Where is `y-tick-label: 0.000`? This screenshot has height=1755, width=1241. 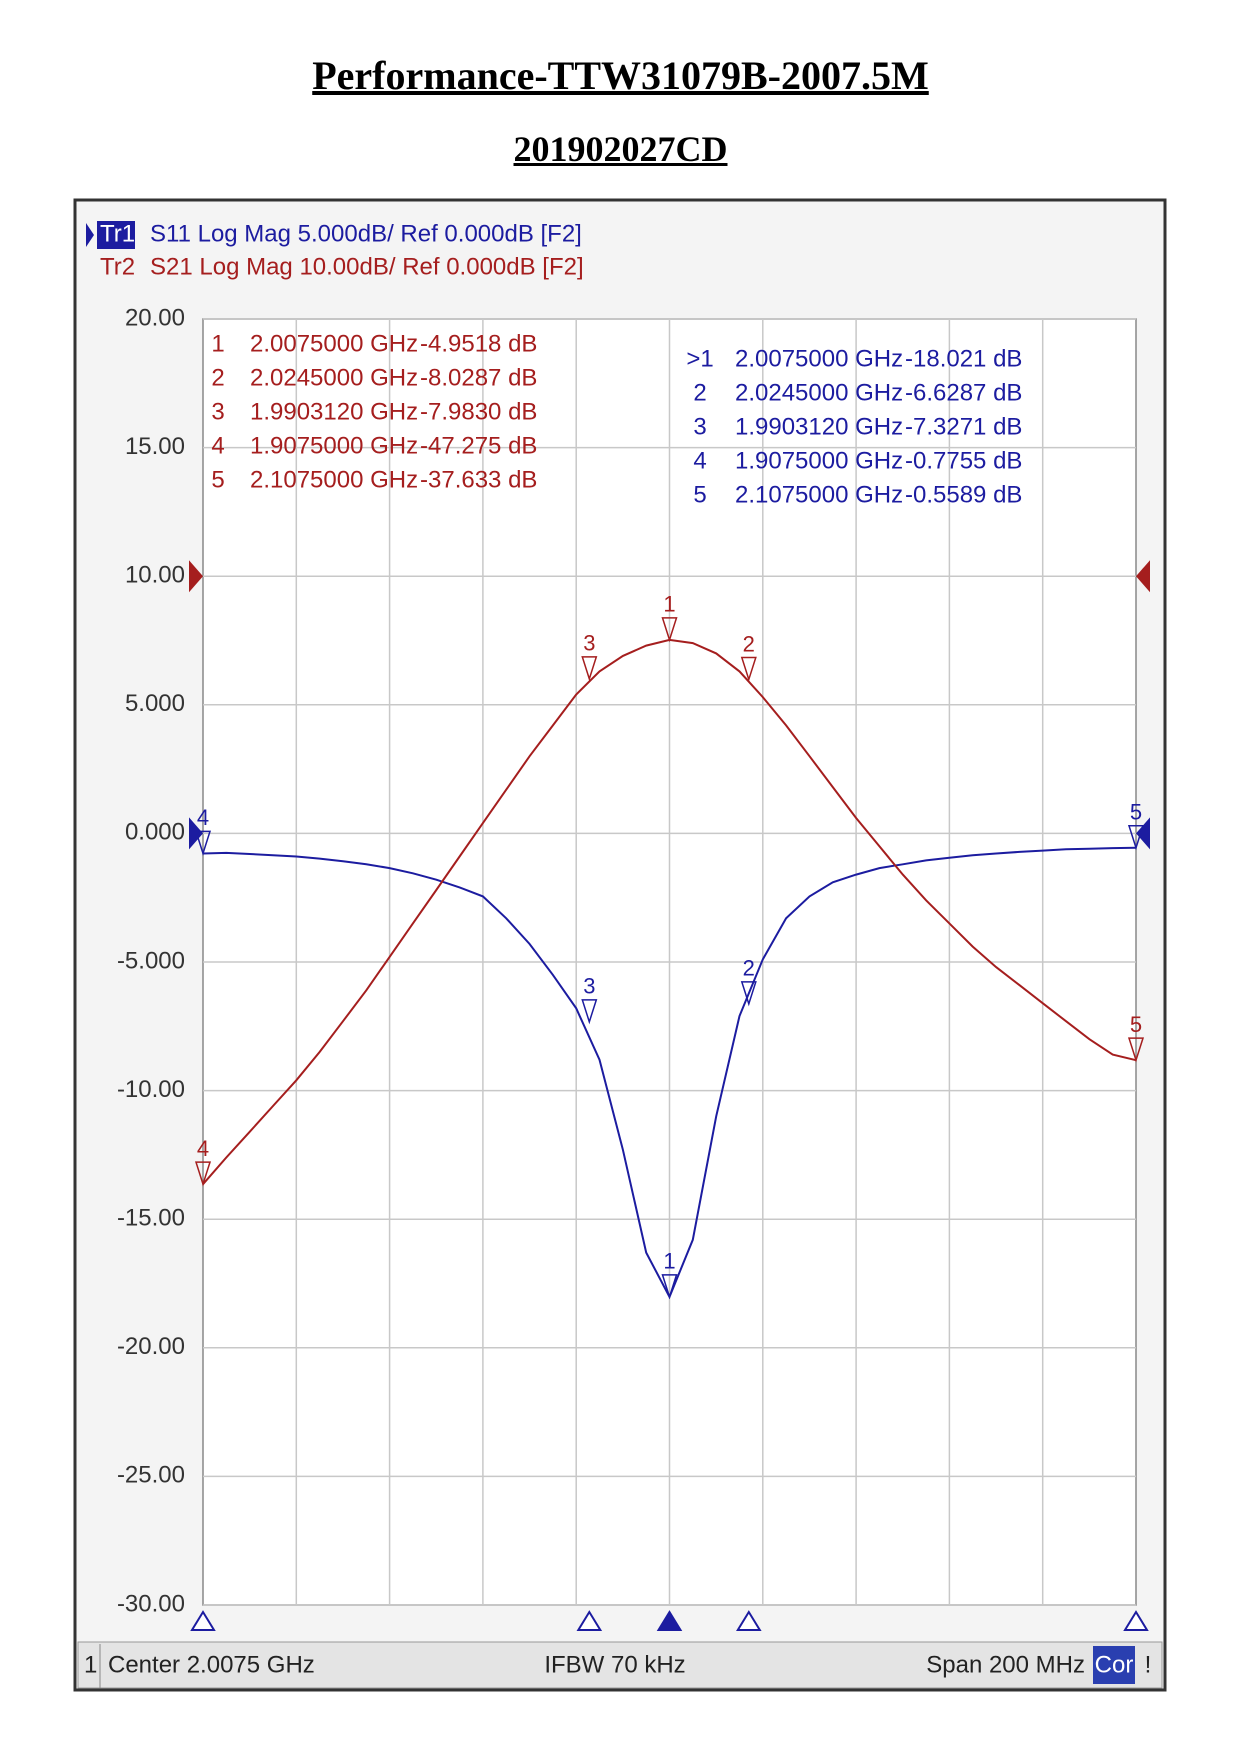 y-tick-label: 0.000 is located at coordinates (155, 832).